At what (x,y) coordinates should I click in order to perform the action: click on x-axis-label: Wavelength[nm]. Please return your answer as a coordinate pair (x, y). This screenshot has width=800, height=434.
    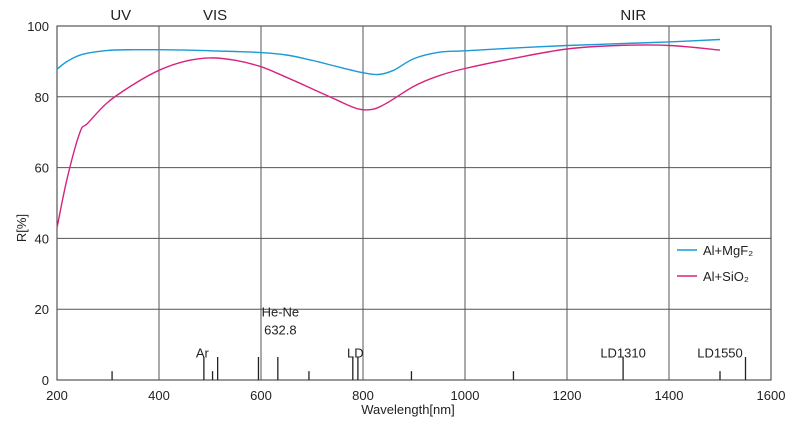
    Looking at the image, I should click on (407, 409).